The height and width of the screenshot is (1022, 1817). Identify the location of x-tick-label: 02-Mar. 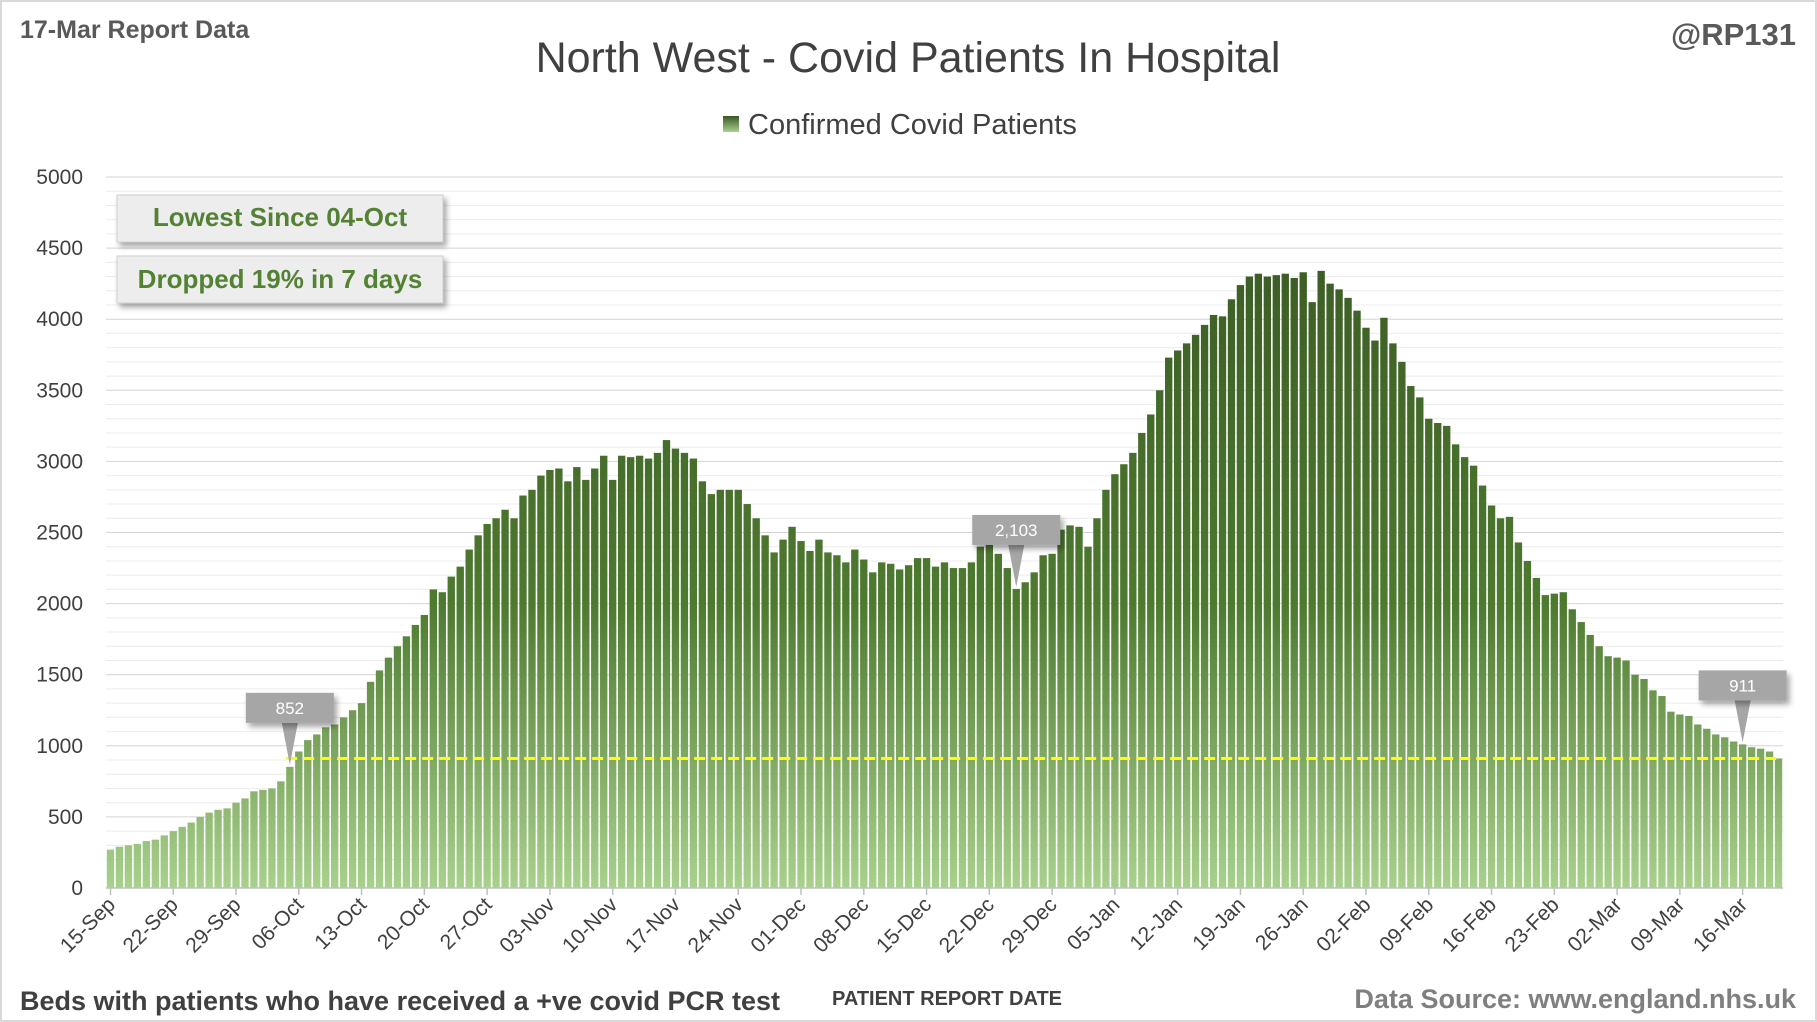
(1594, 924).